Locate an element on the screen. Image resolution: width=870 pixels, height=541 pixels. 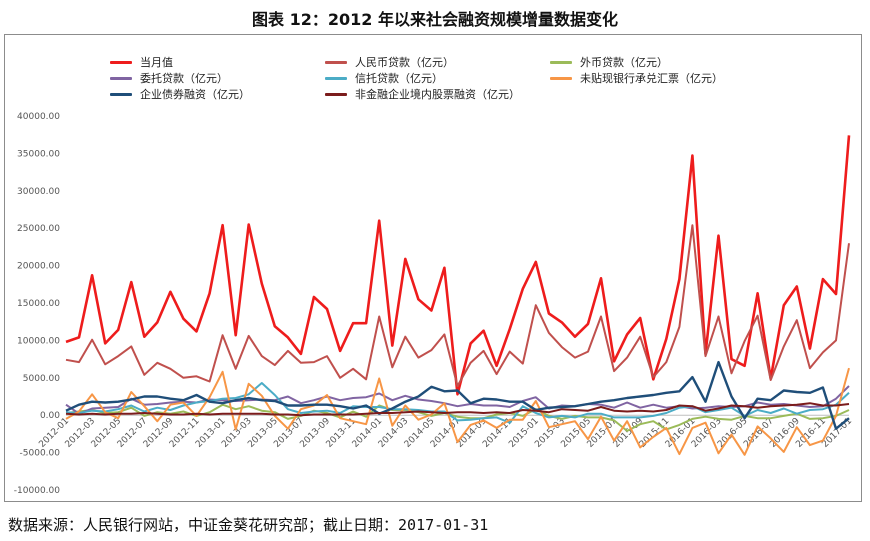
legend-label: 外币贷款（亿元） is located at coordinates (624, 62).